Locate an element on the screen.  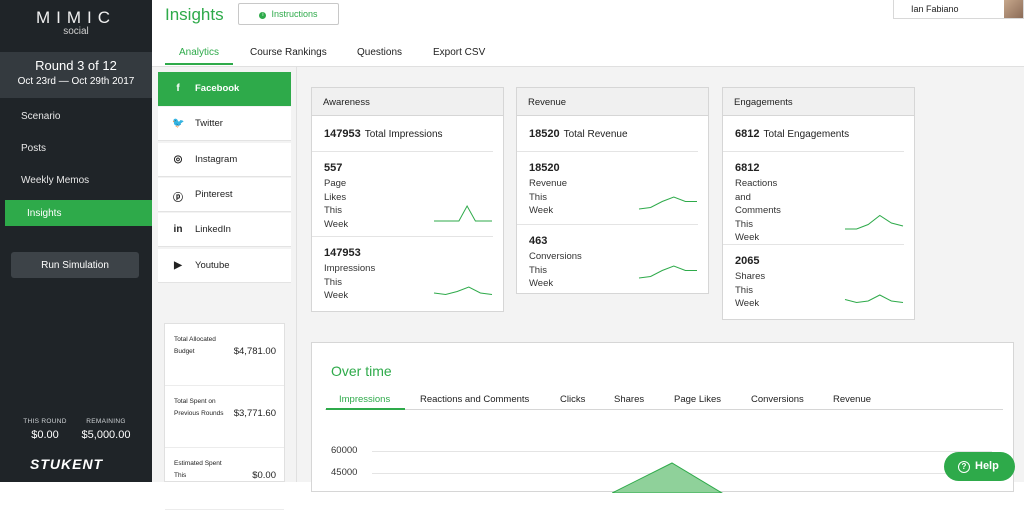
social-item-pinterest: ⓟ Pinterest is located at coordinates (224, 195).